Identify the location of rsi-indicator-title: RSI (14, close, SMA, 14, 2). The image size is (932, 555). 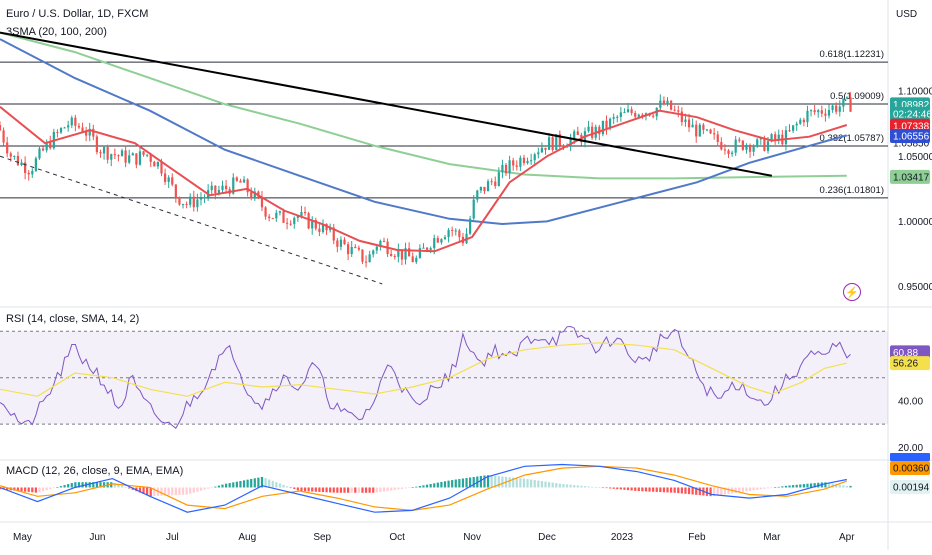
(73, 319).